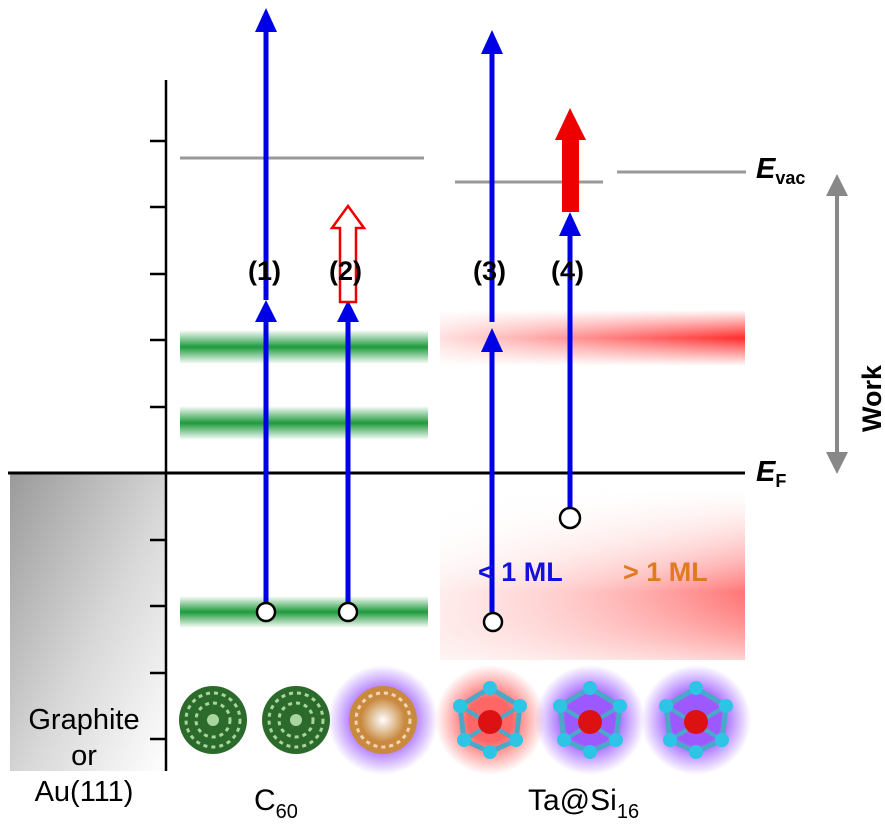 This screenshot has width=885, height=838. Describe the element at coordinates (489, 271) in the screenshot. I see `process-label-3: (3)` at that location.